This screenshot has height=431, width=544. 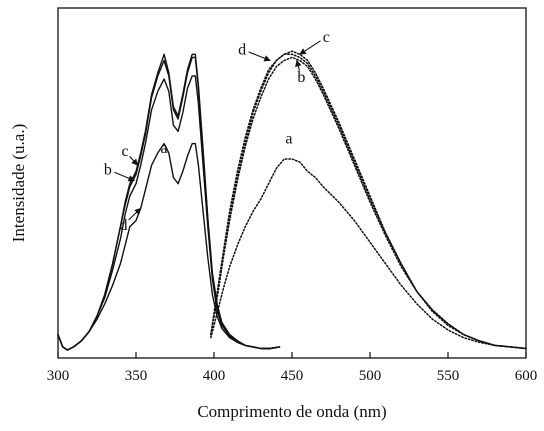 What do you see at coordinates (292, 376) in the screenshot?
I see `x-tick-label: 450` at bounding box center [292, 376].